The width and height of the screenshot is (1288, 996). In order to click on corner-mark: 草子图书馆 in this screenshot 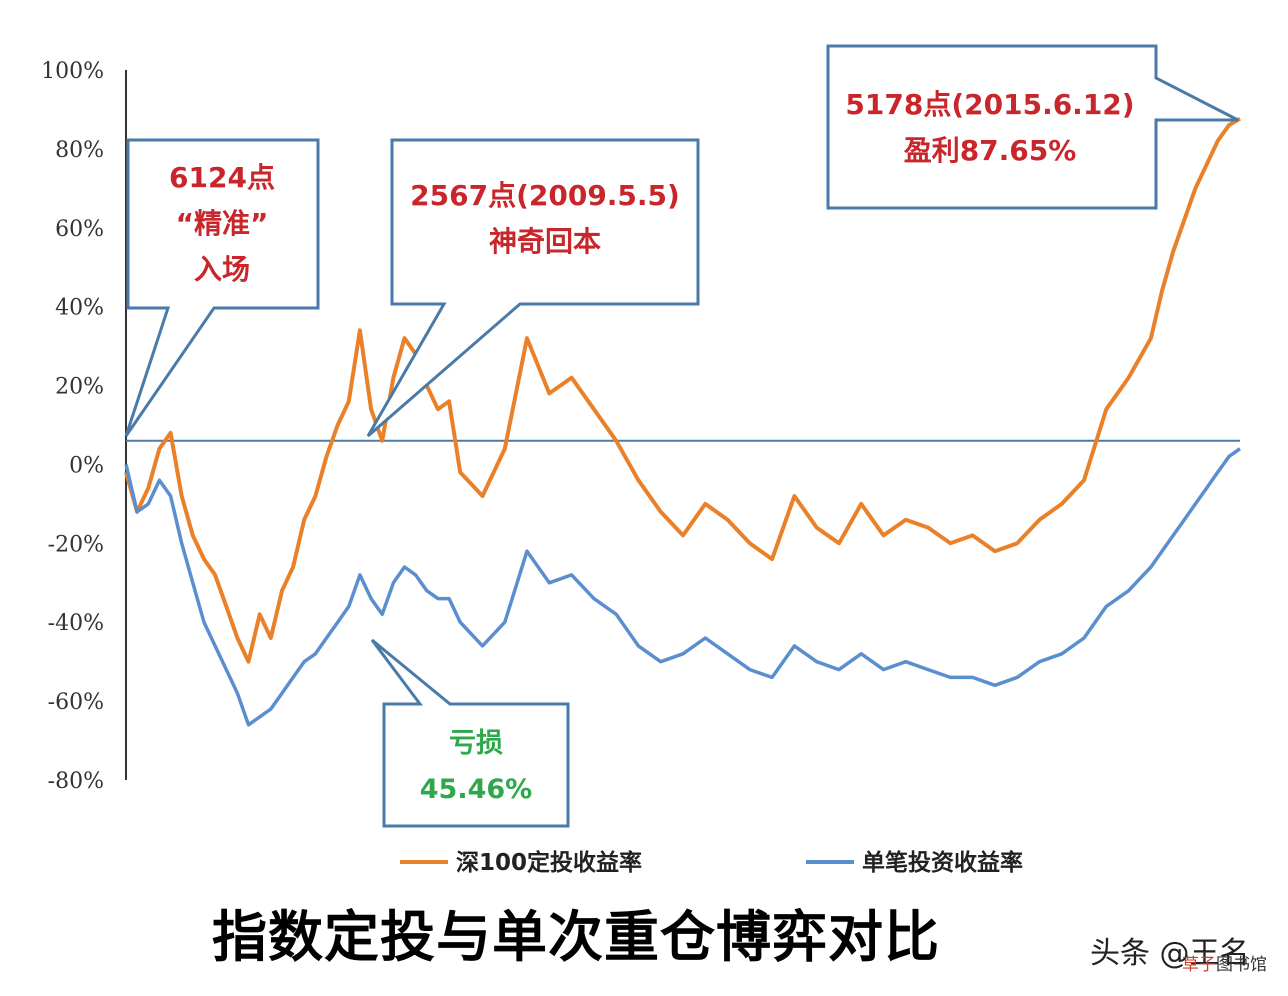, I will do `click(1224, 962)`.